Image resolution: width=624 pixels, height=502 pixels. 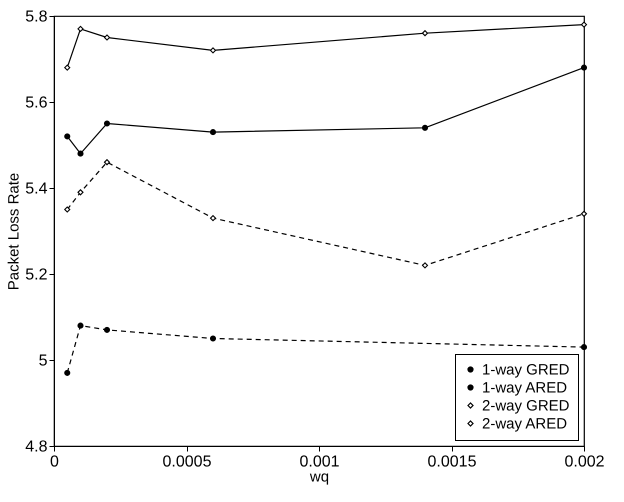 I want to click on y-tick-label: 4.8, so click(x=36, y=447).